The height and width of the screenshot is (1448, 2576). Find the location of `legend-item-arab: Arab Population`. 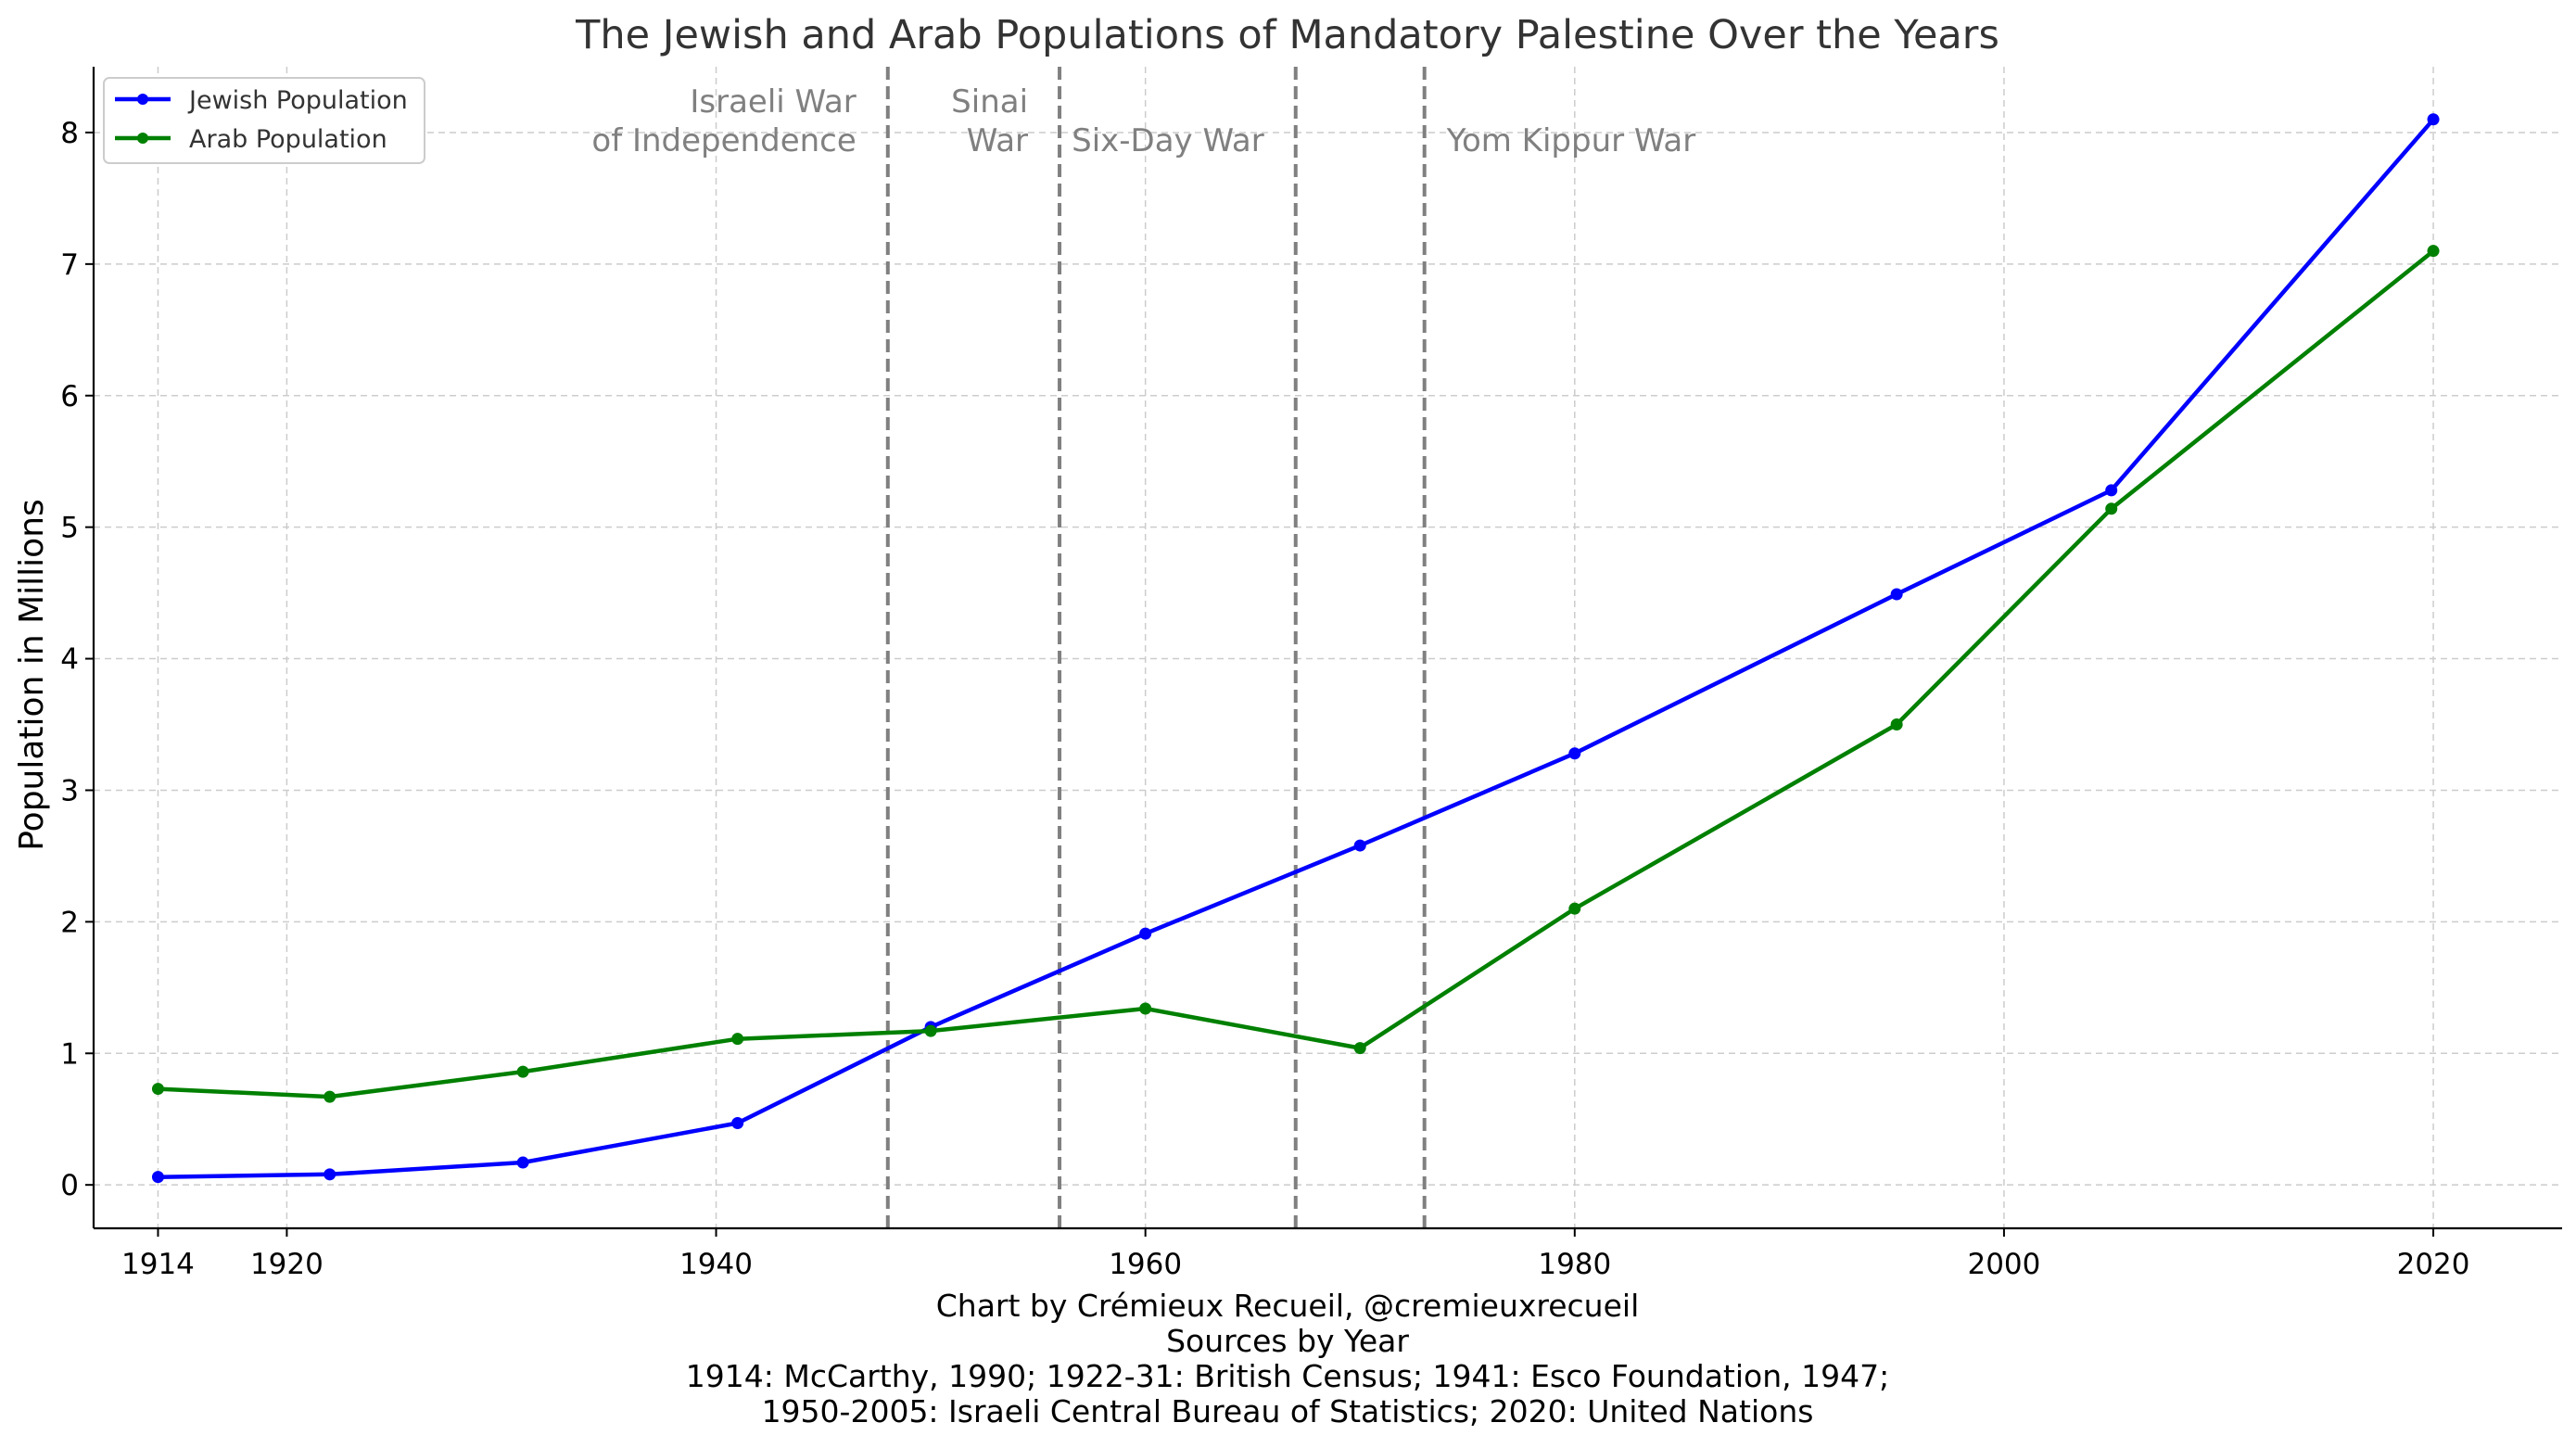

legend-item-arab: Arab Population is located at coordinates (251, 140).